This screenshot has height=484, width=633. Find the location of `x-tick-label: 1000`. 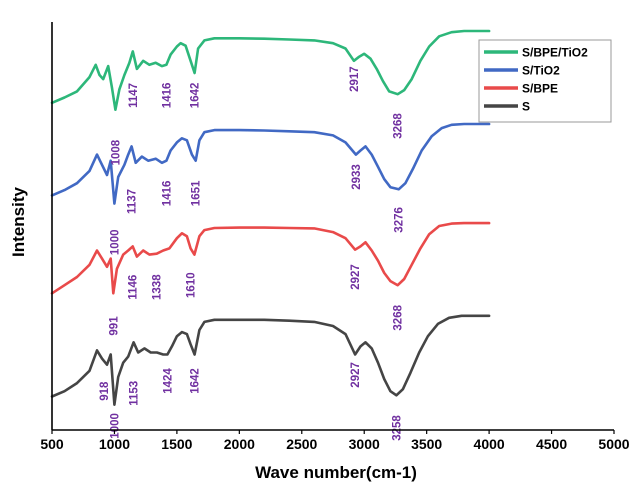

x-tick-label: 1000 is located at coordinates (114, 444).